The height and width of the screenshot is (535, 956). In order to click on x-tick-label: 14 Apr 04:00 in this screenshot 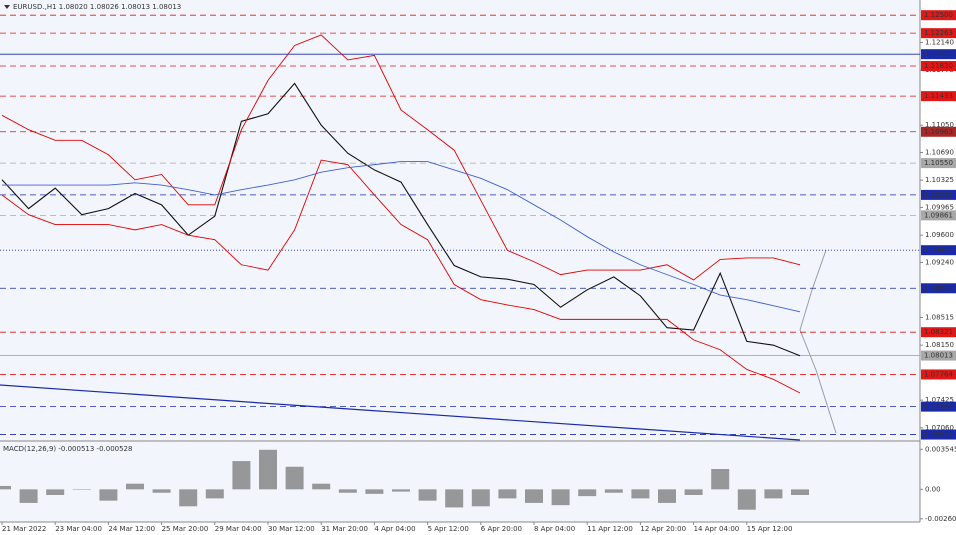, I will do `click(717, 529)`.